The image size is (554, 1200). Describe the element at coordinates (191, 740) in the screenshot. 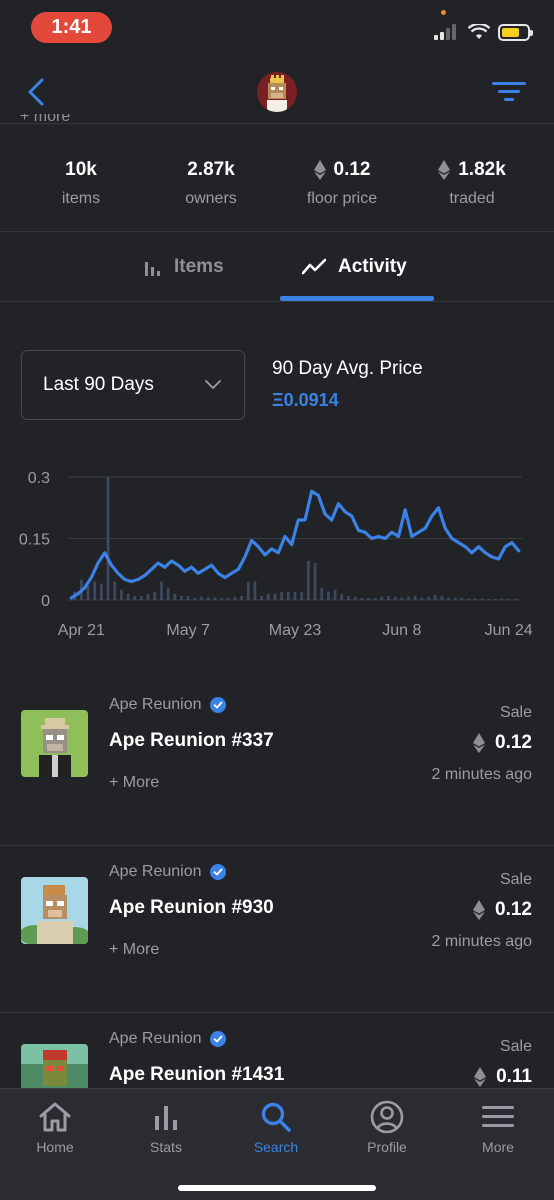

I see `nft-name: Ape Reunion #337` at that location.